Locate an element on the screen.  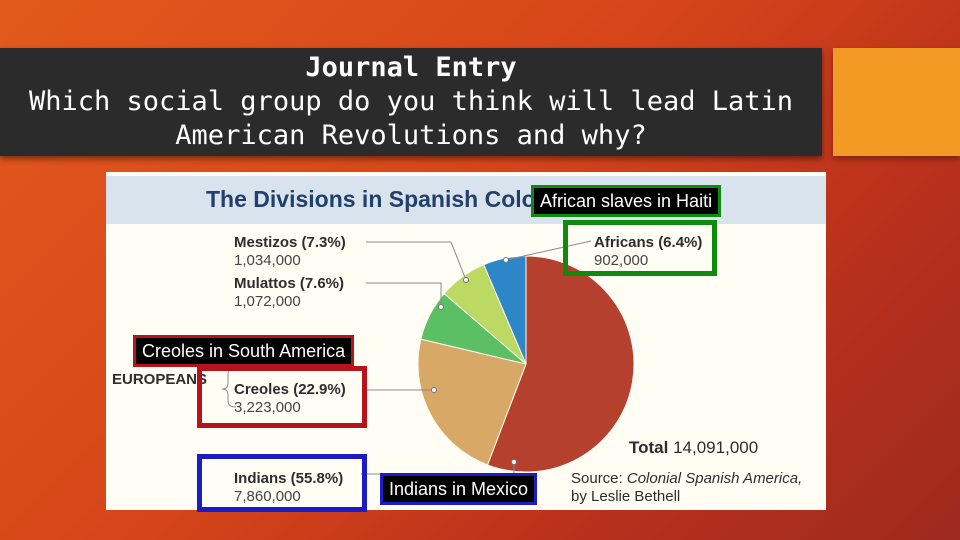
highlight-box-creoles is located at coordinates (282, 397).